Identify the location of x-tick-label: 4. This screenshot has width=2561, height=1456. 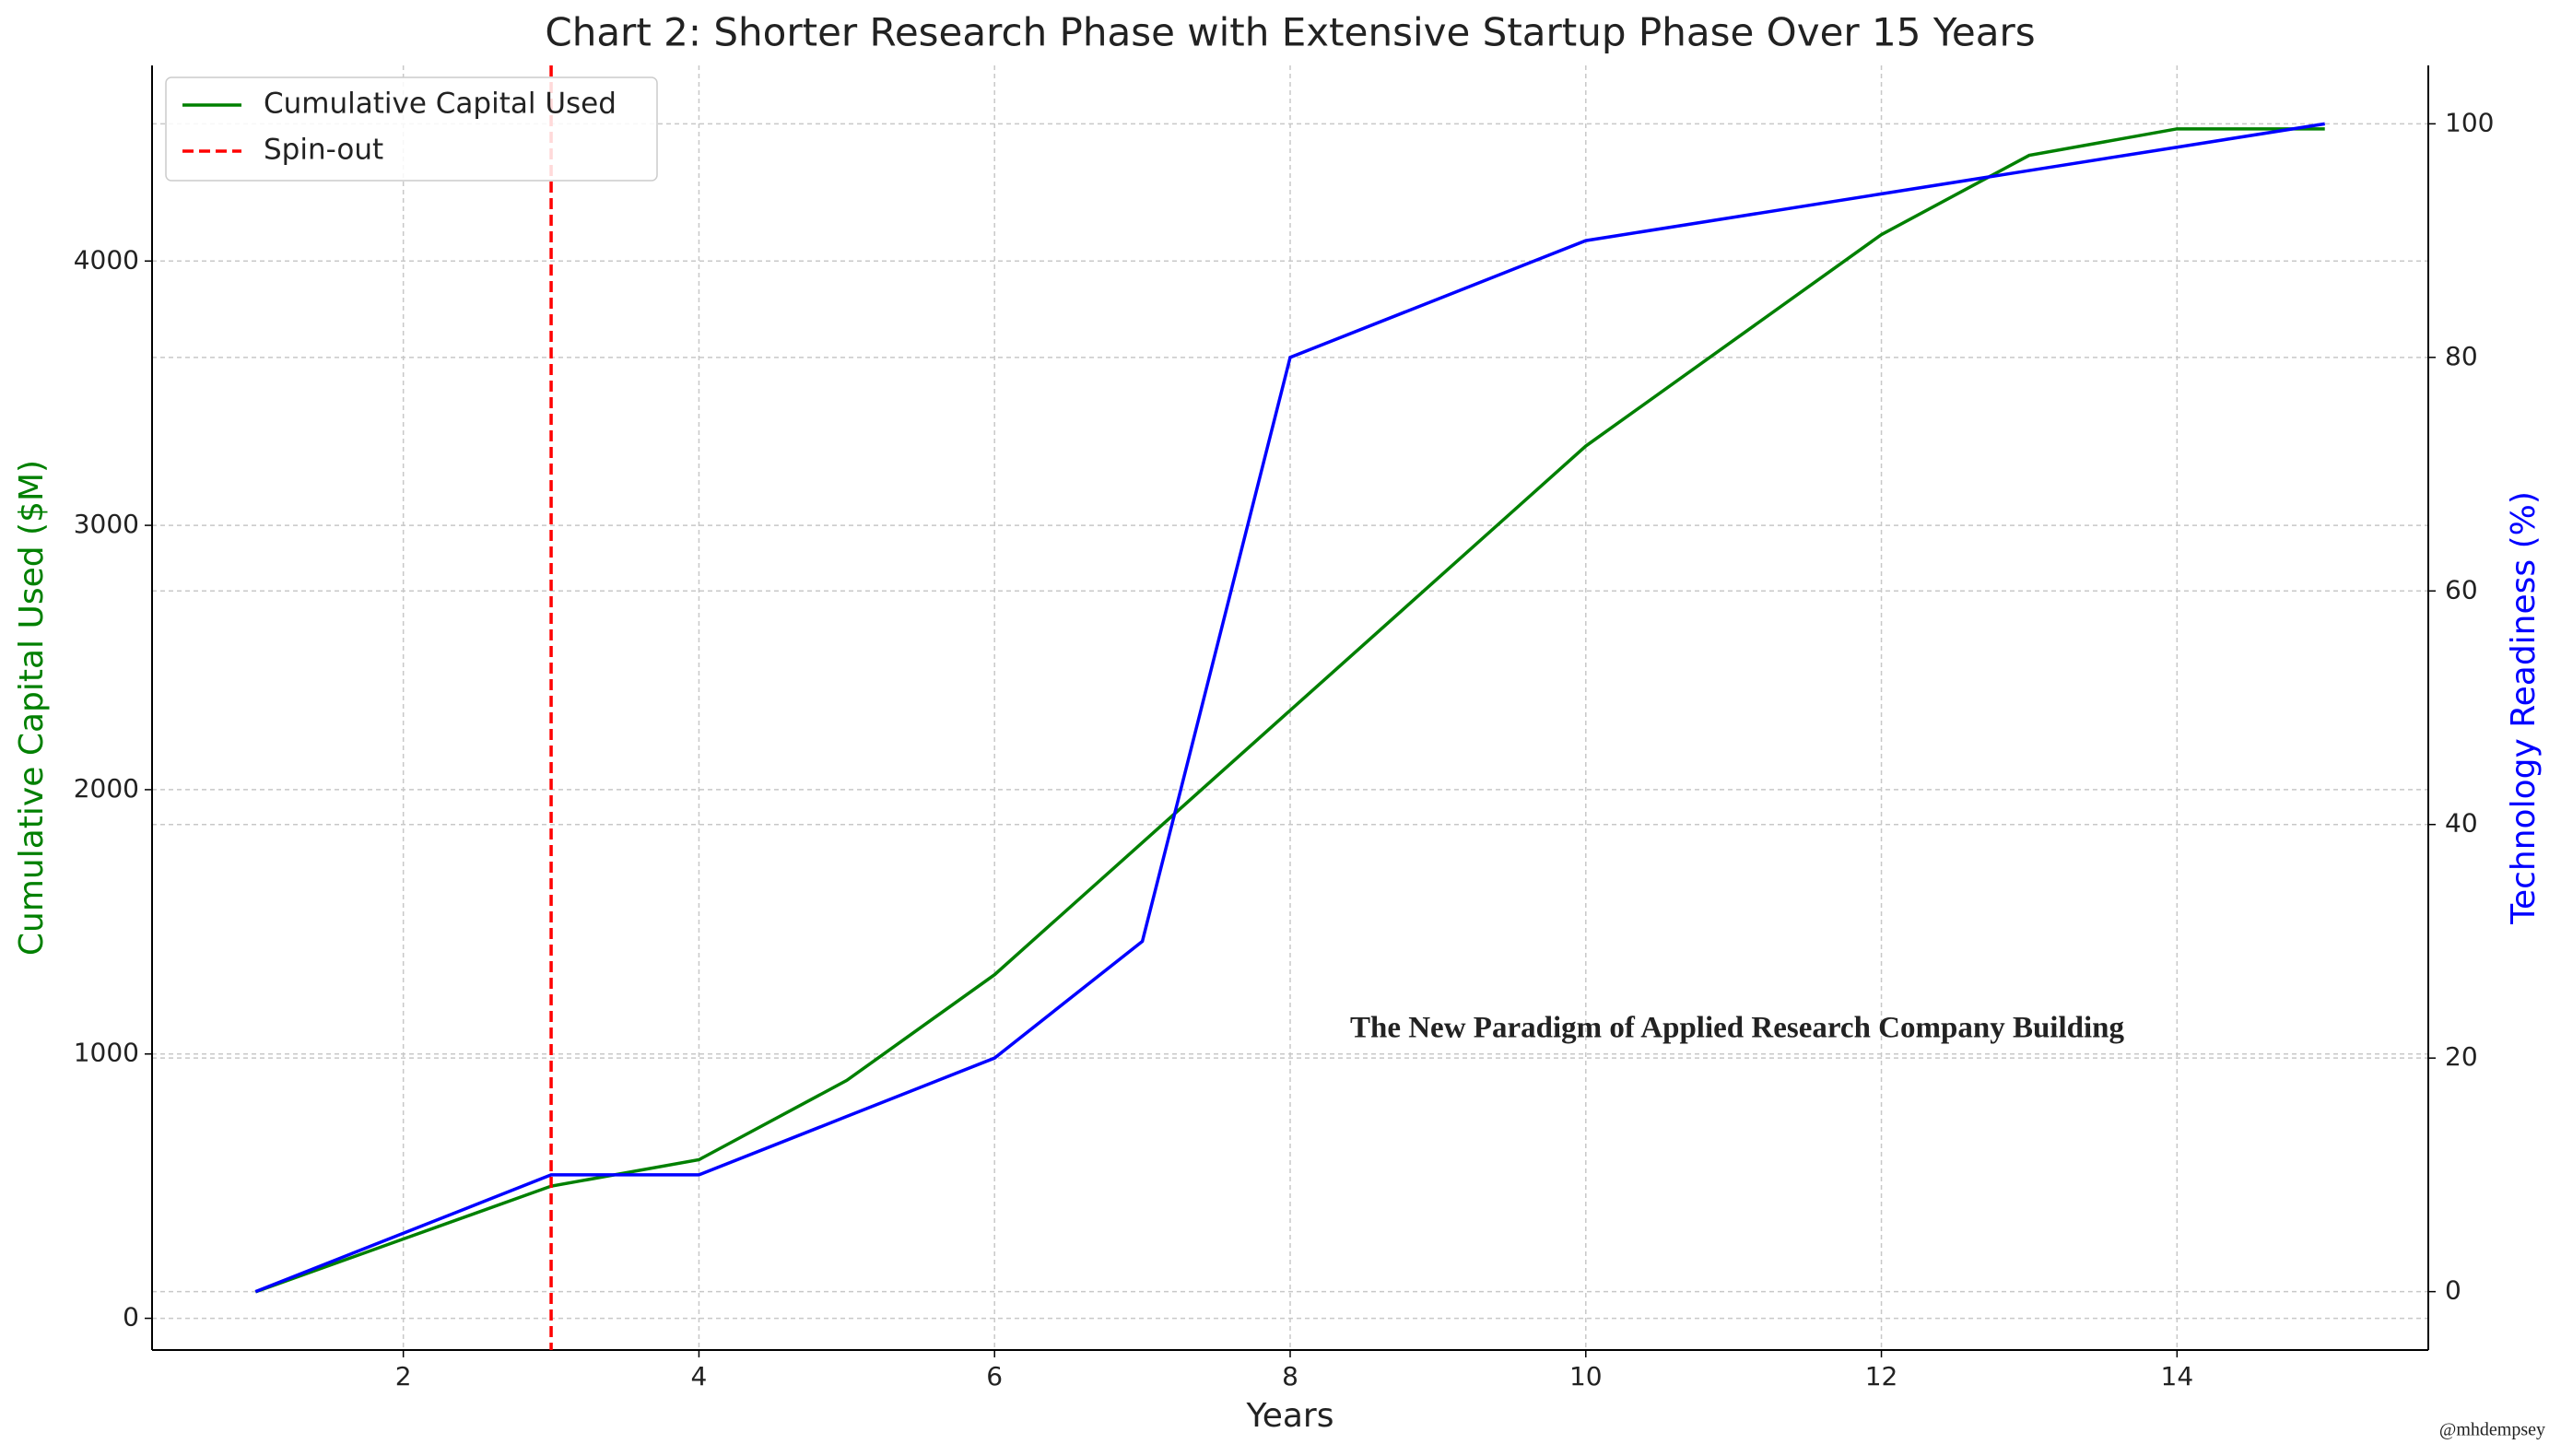
(700, 1376).